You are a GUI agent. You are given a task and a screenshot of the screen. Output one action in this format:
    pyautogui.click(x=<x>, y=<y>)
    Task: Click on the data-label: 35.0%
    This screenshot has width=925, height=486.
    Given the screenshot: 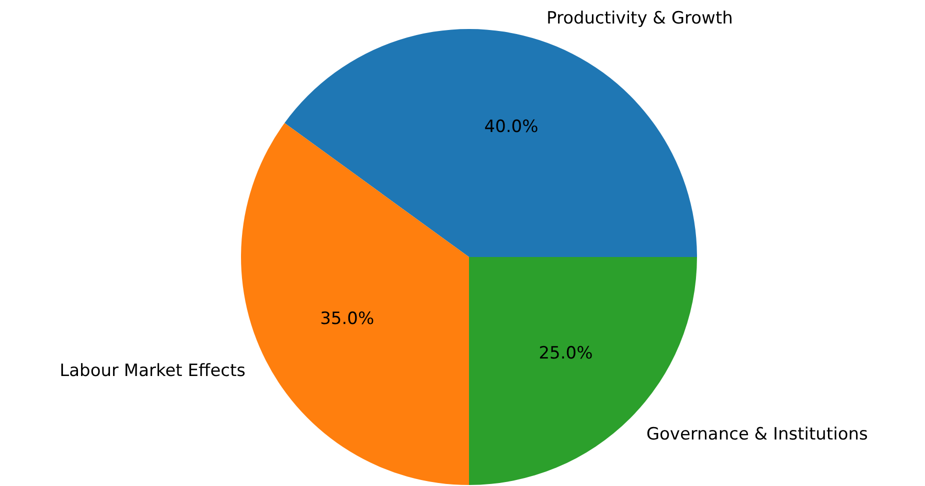 What is the action you would take?
    pyautogui.click(x=347, y=319)
    